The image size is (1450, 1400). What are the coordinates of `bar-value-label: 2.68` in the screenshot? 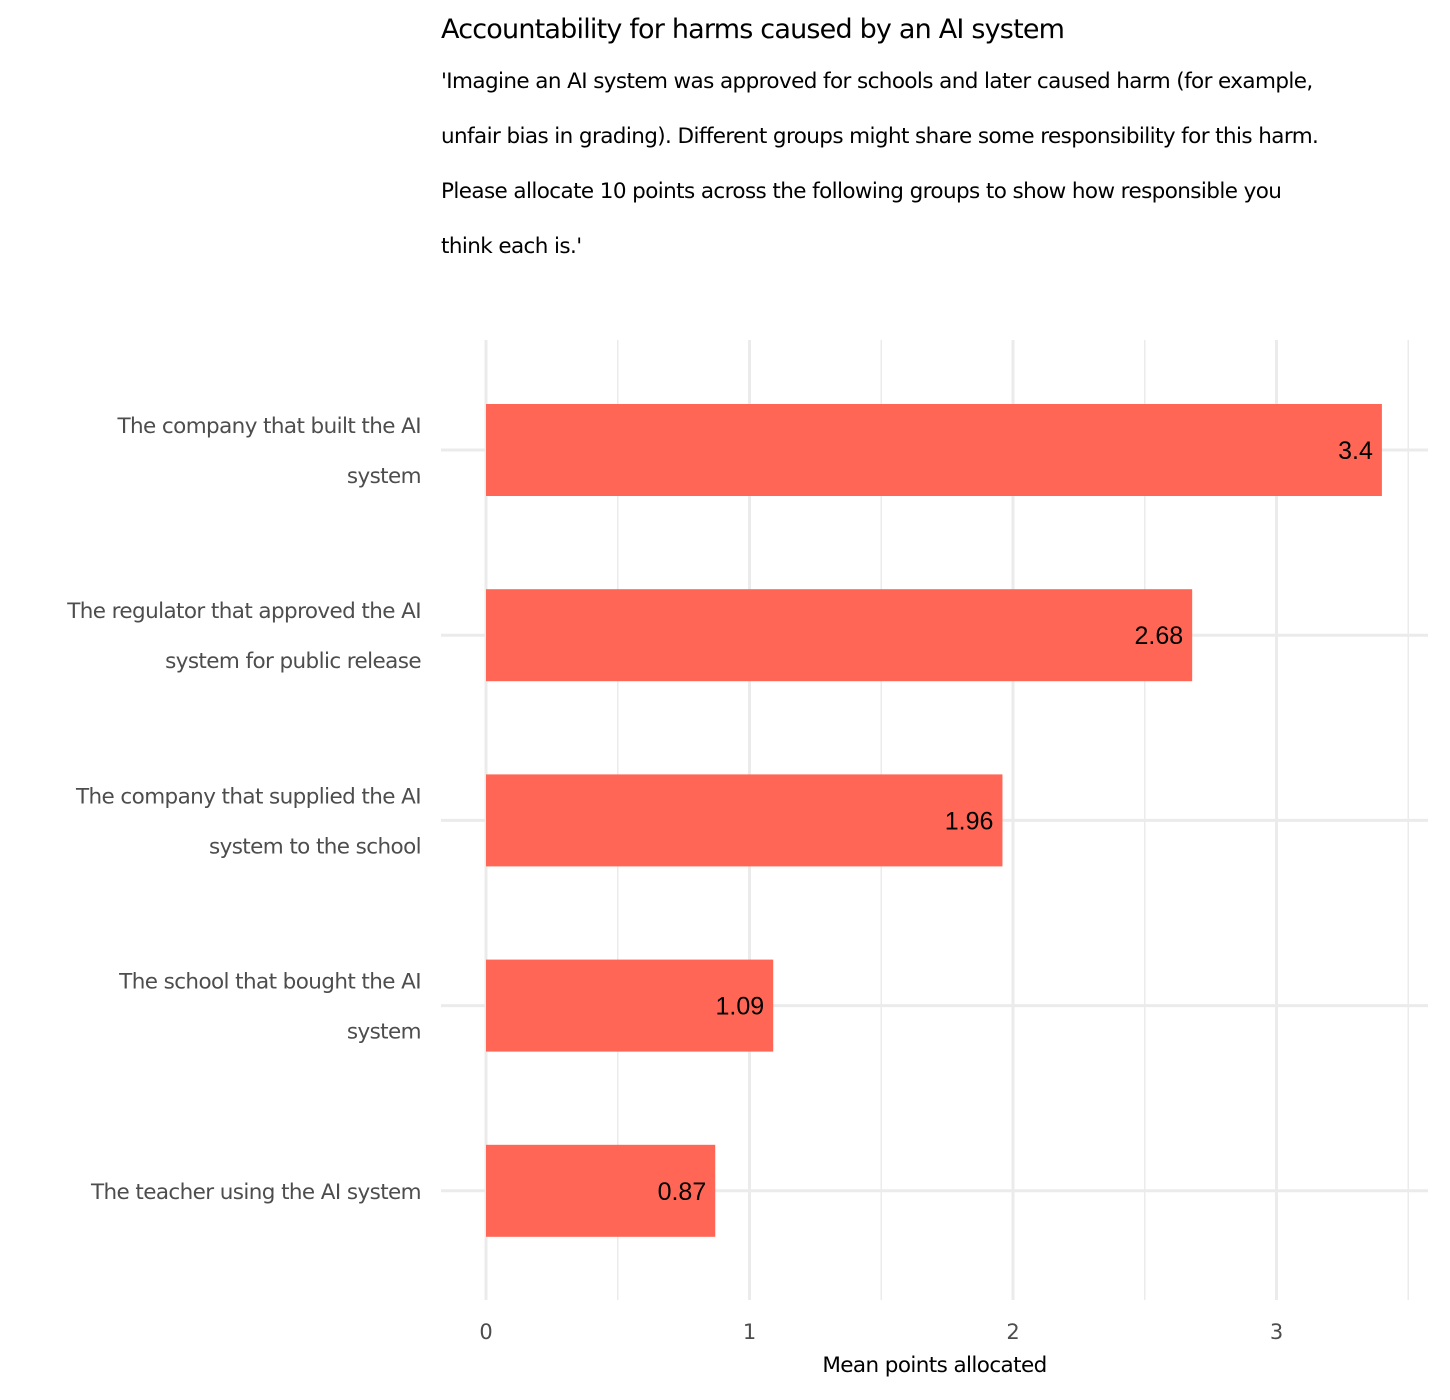 It's located at (1159, 636).